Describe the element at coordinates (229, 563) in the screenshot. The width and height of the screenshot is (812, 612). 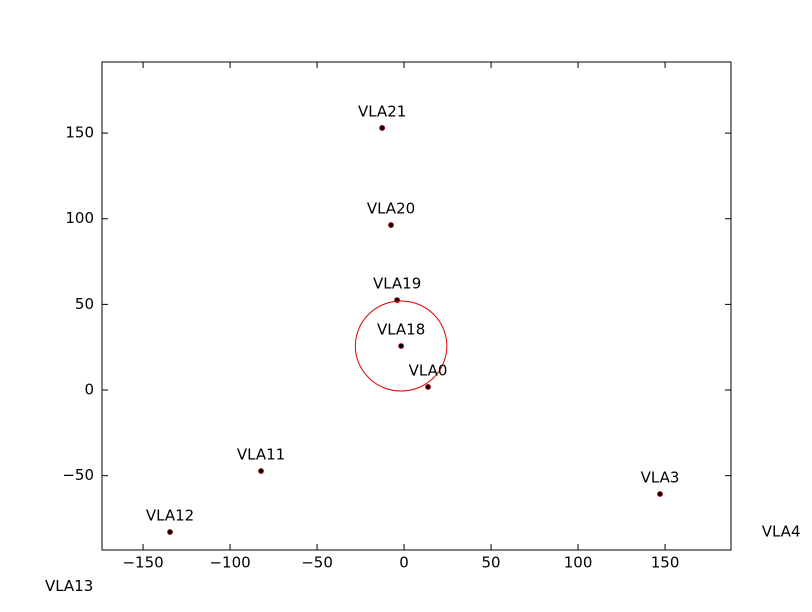
I see `x-tick-label: −100` at that location.